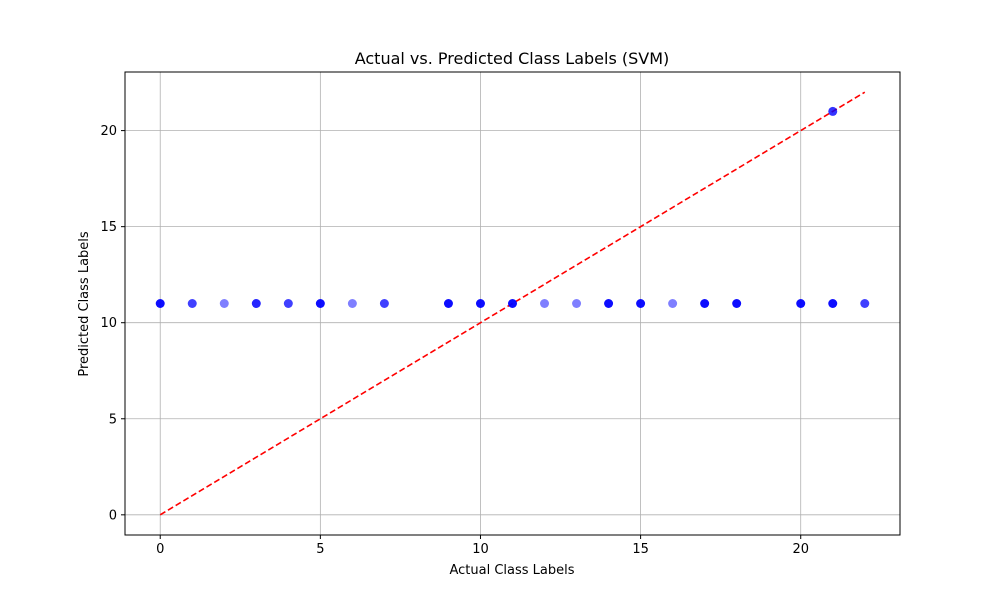 The image size is (1000, 600). Describe the element at coordinates (113, 515) in the screenshot. I see `y-tick-label: 0` at that location.